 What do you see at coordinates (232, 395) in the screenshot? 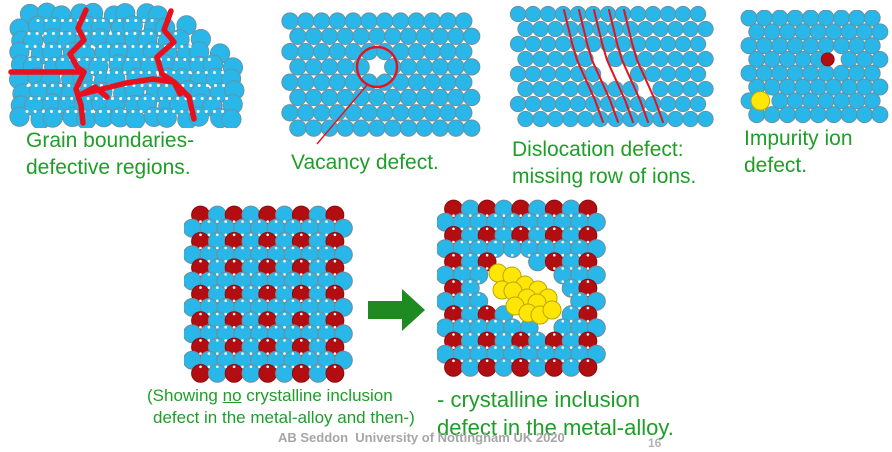
I see `before-caption-underlined-word: no` at bounding box center [232, 395].